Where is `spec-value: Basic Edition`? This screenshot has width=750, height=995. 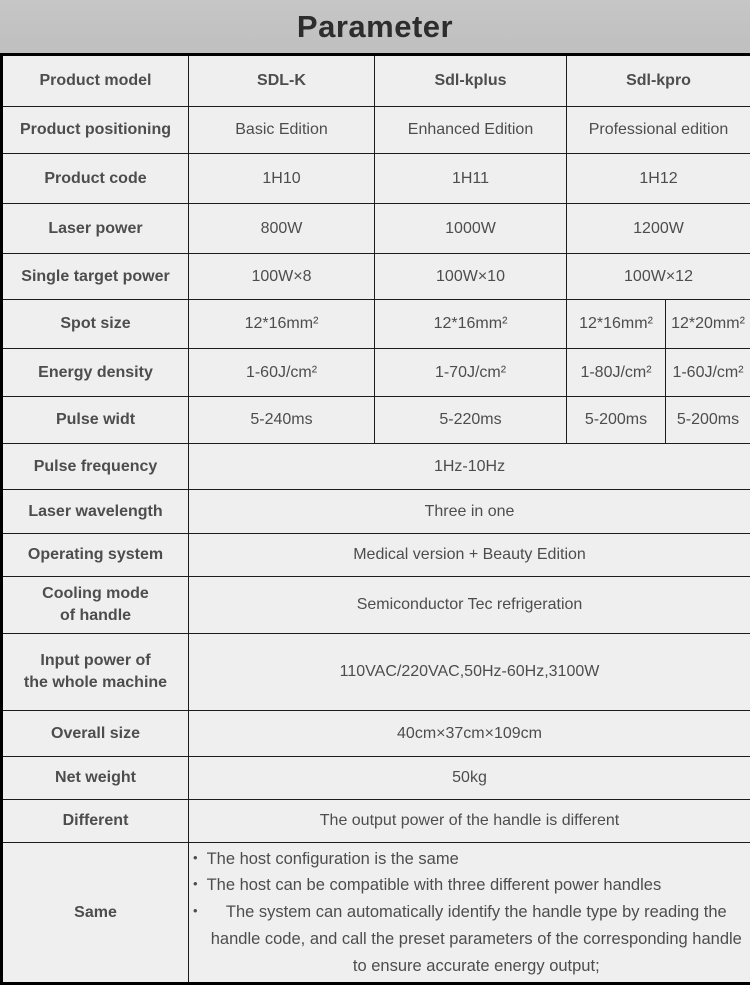
spec-value: Basic Edition is located at coordinates (281, 130).